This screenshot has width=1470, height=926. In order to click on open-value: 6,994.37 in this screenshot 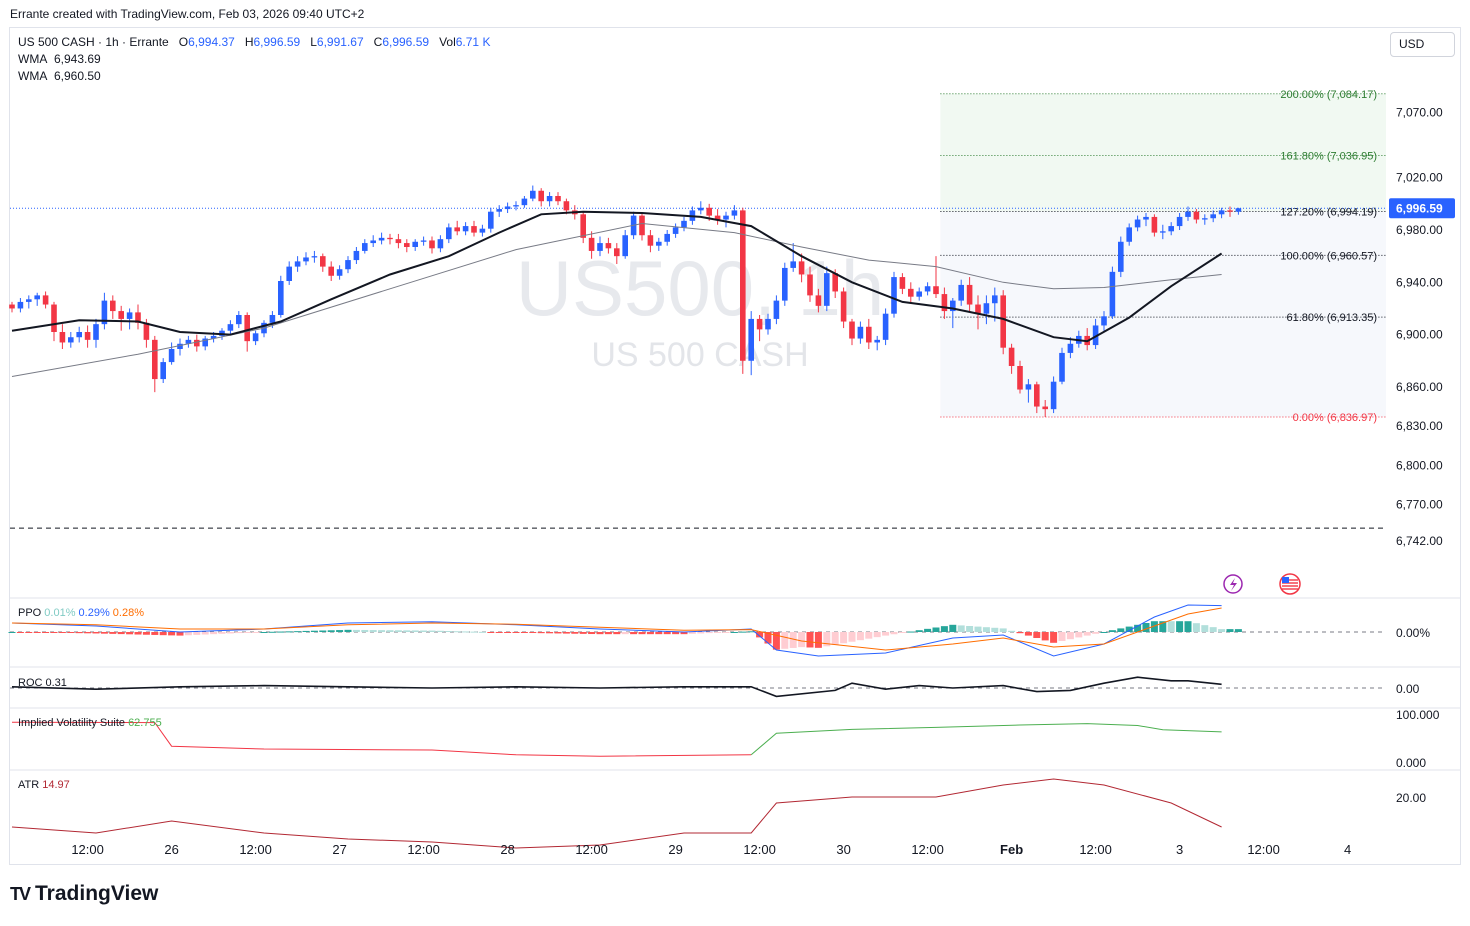, I will do `click(211, 42)`.